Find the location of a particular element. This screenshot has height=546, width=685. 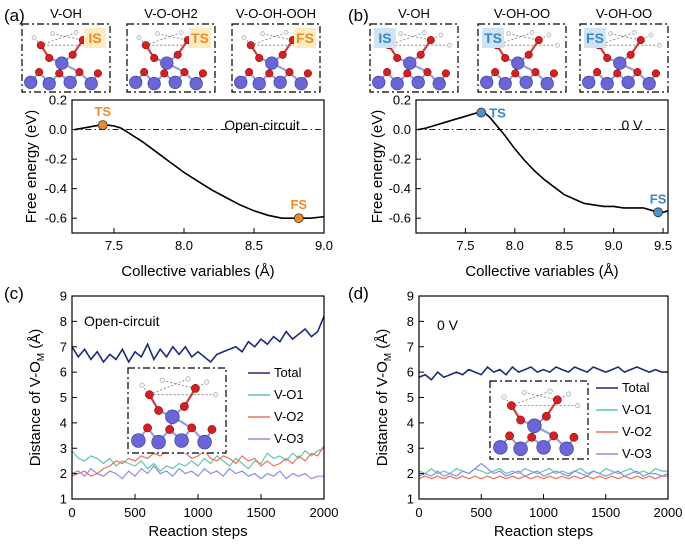

y-tick-label: 7 is located at coordinates (410, 346).